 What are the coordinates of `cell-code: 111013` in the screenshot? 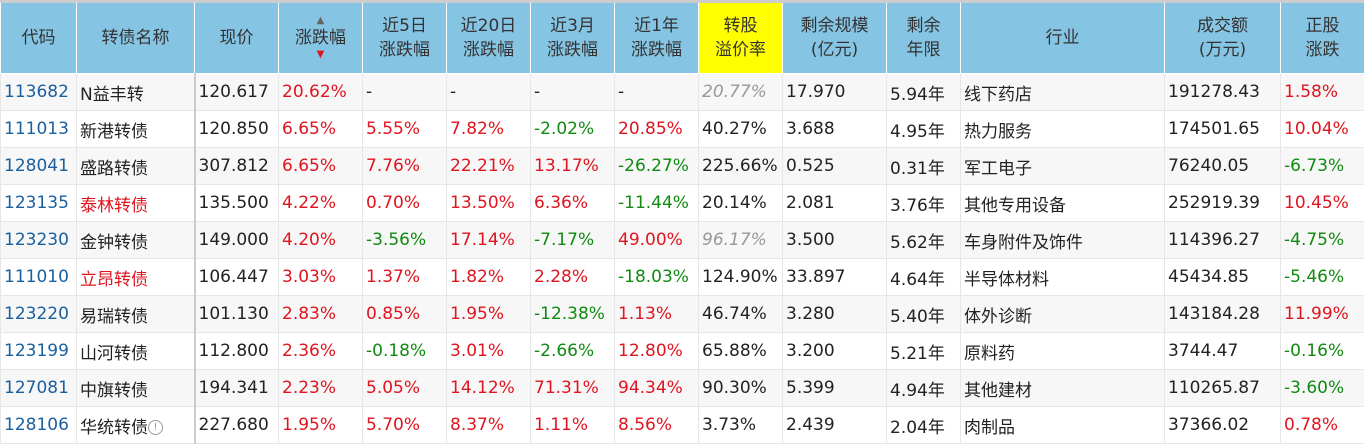 It's located at (39, 129).